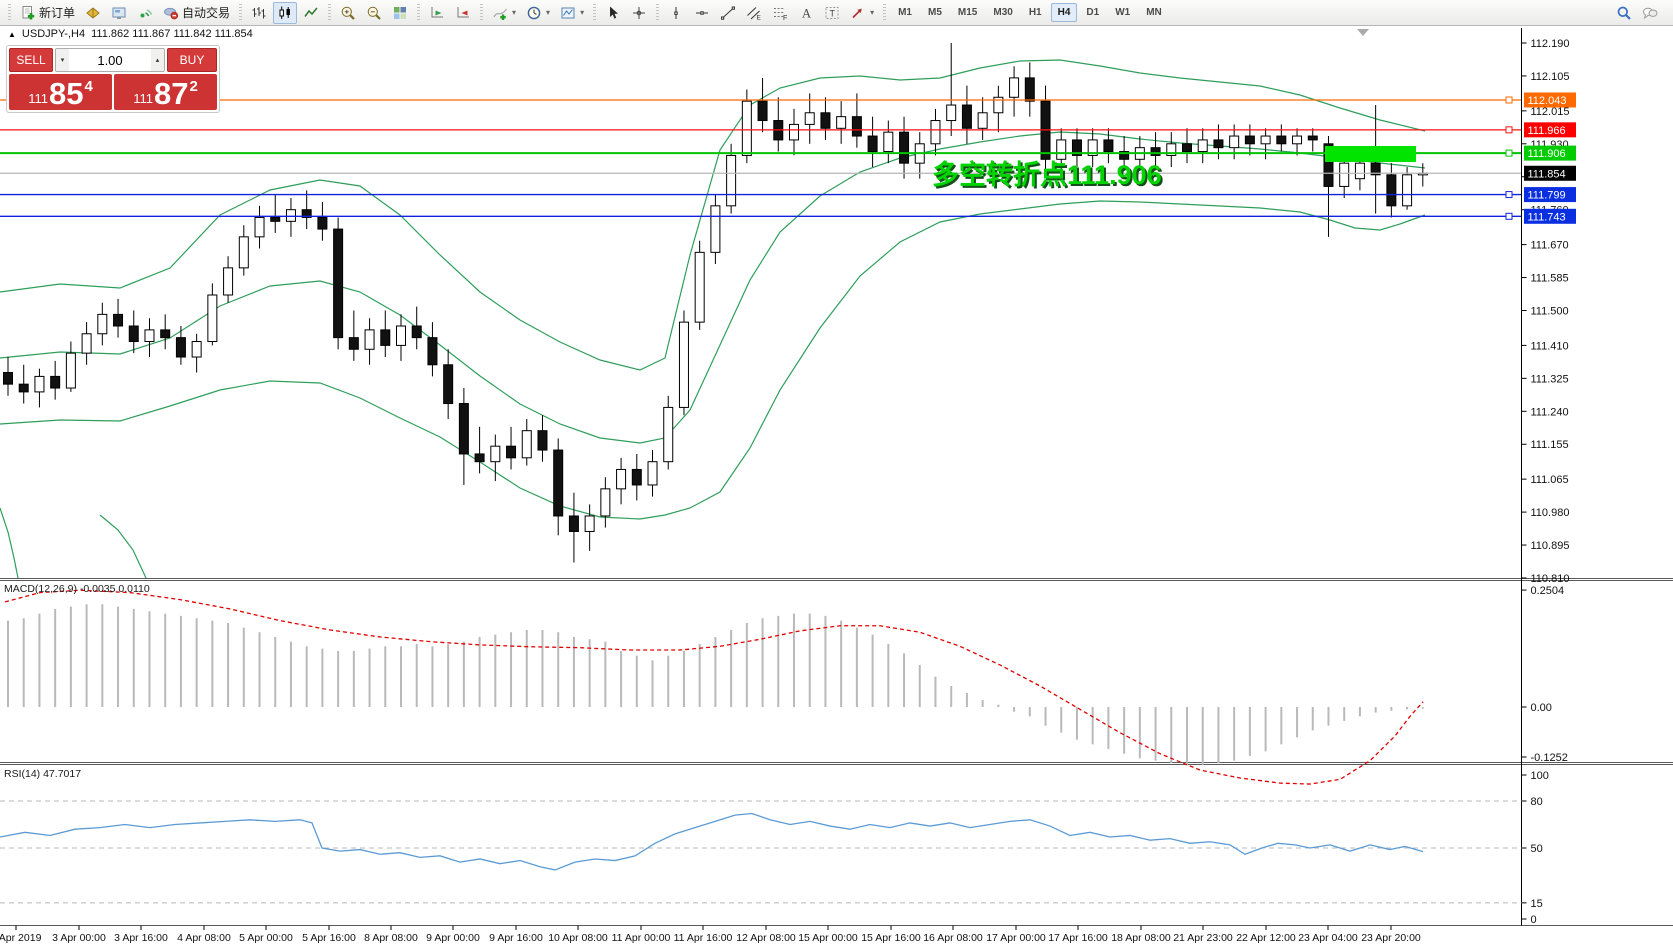  What do you see at coordinates (165, 92) in the screenshot?
I see `buy-price: 111 87 2` at bounding box center [165, 92].